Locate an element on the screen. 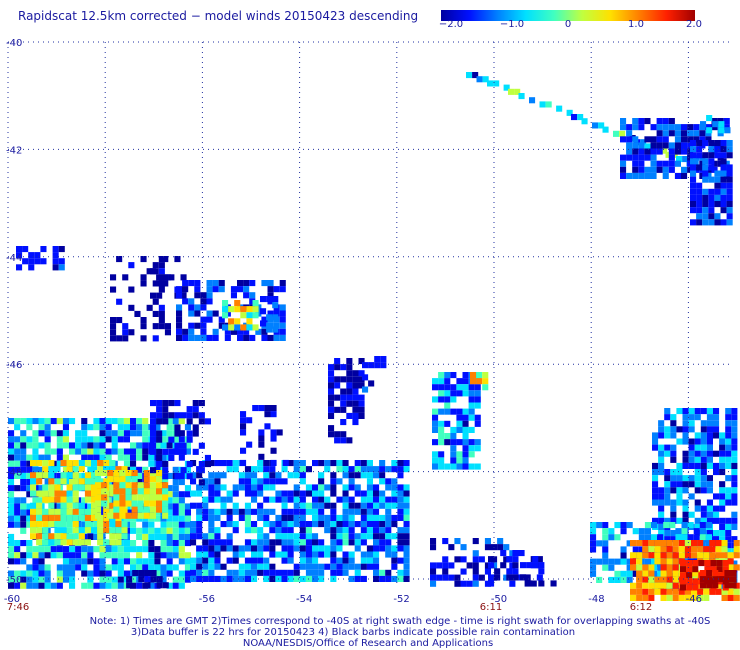 This screenshot has height=650, width=740. colorbar-label: 1.0 is located at coordinates (636, 24).